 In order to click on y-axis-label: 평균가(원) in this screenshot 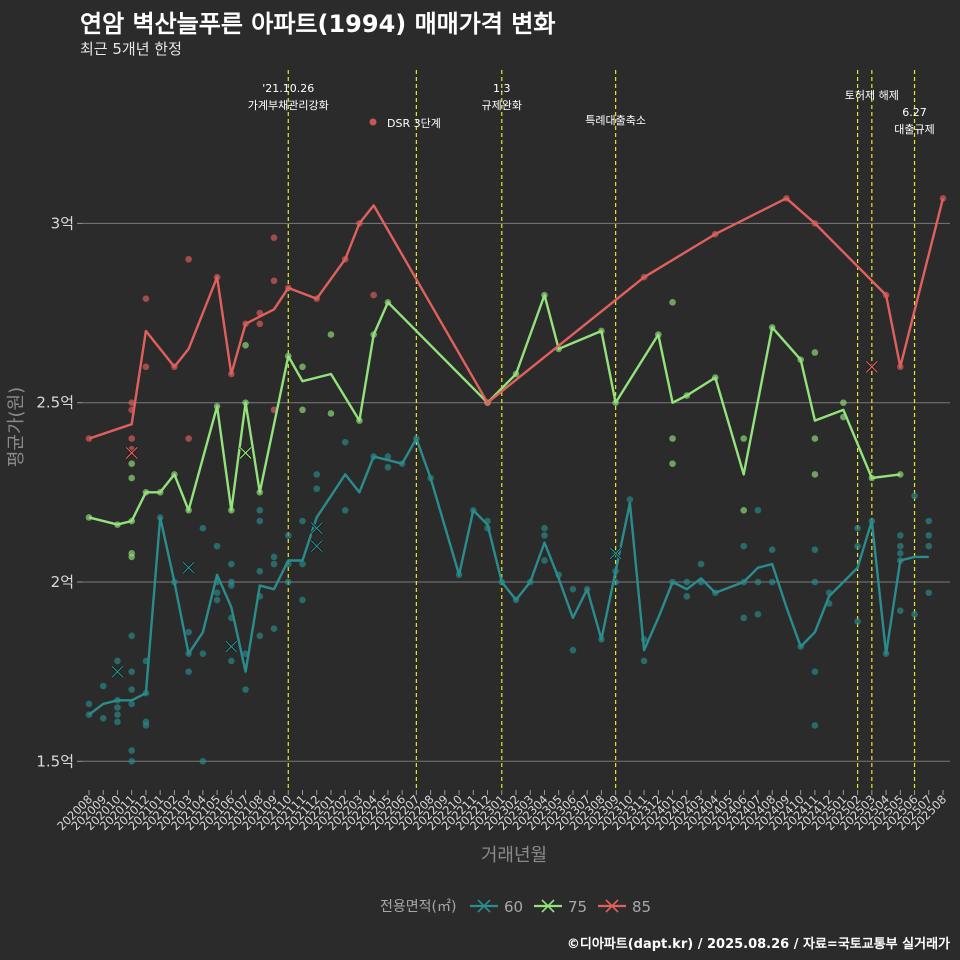, I will do `click(16, 427)`.